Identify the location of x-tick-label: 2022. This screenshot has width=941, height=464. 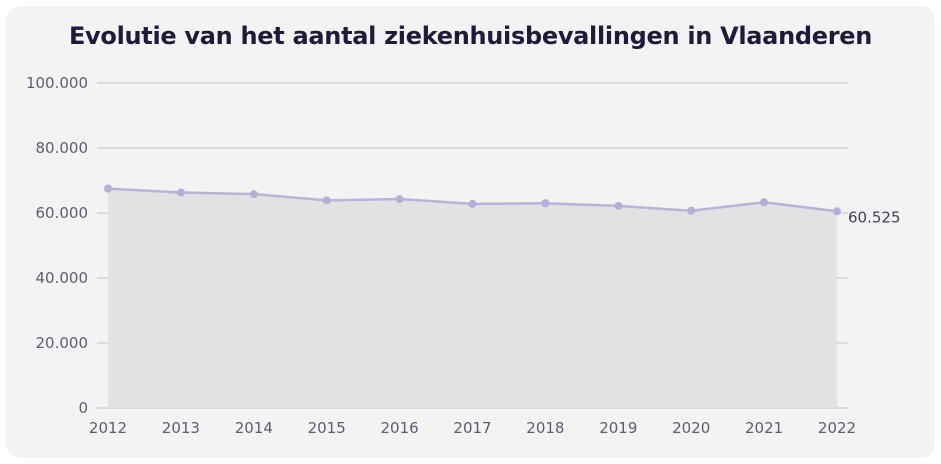
(837, 428).